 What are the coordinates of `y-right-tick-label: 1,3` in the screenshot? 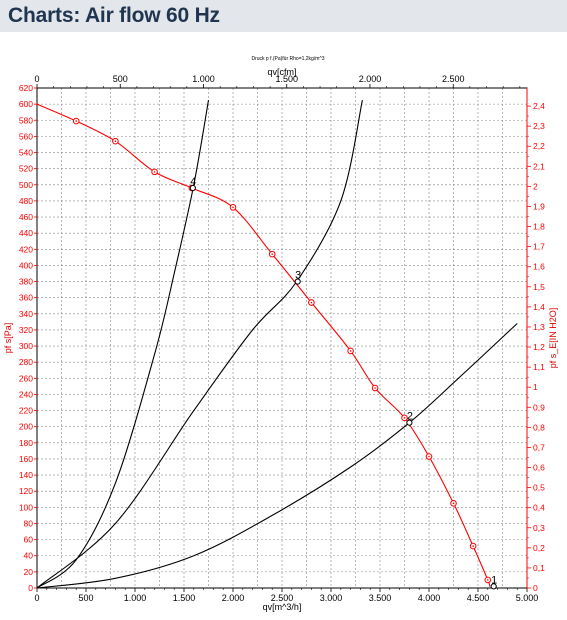 It's located at (539, 327).